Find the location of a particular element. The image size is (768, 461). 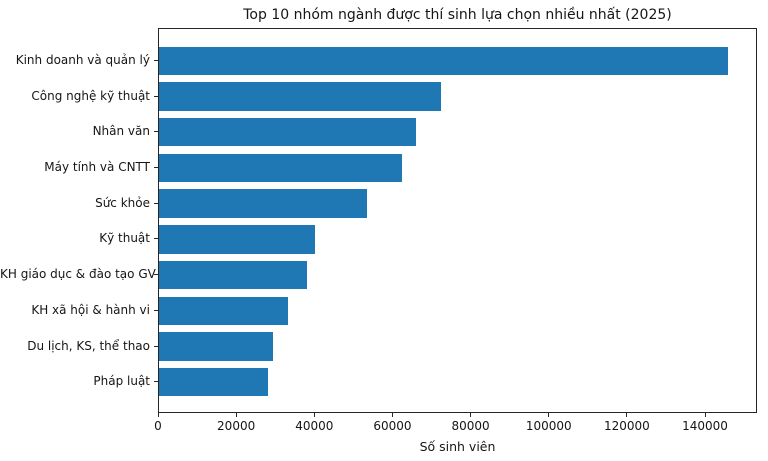

x-tick-label: 60000 is located at coordinates (392, 426).